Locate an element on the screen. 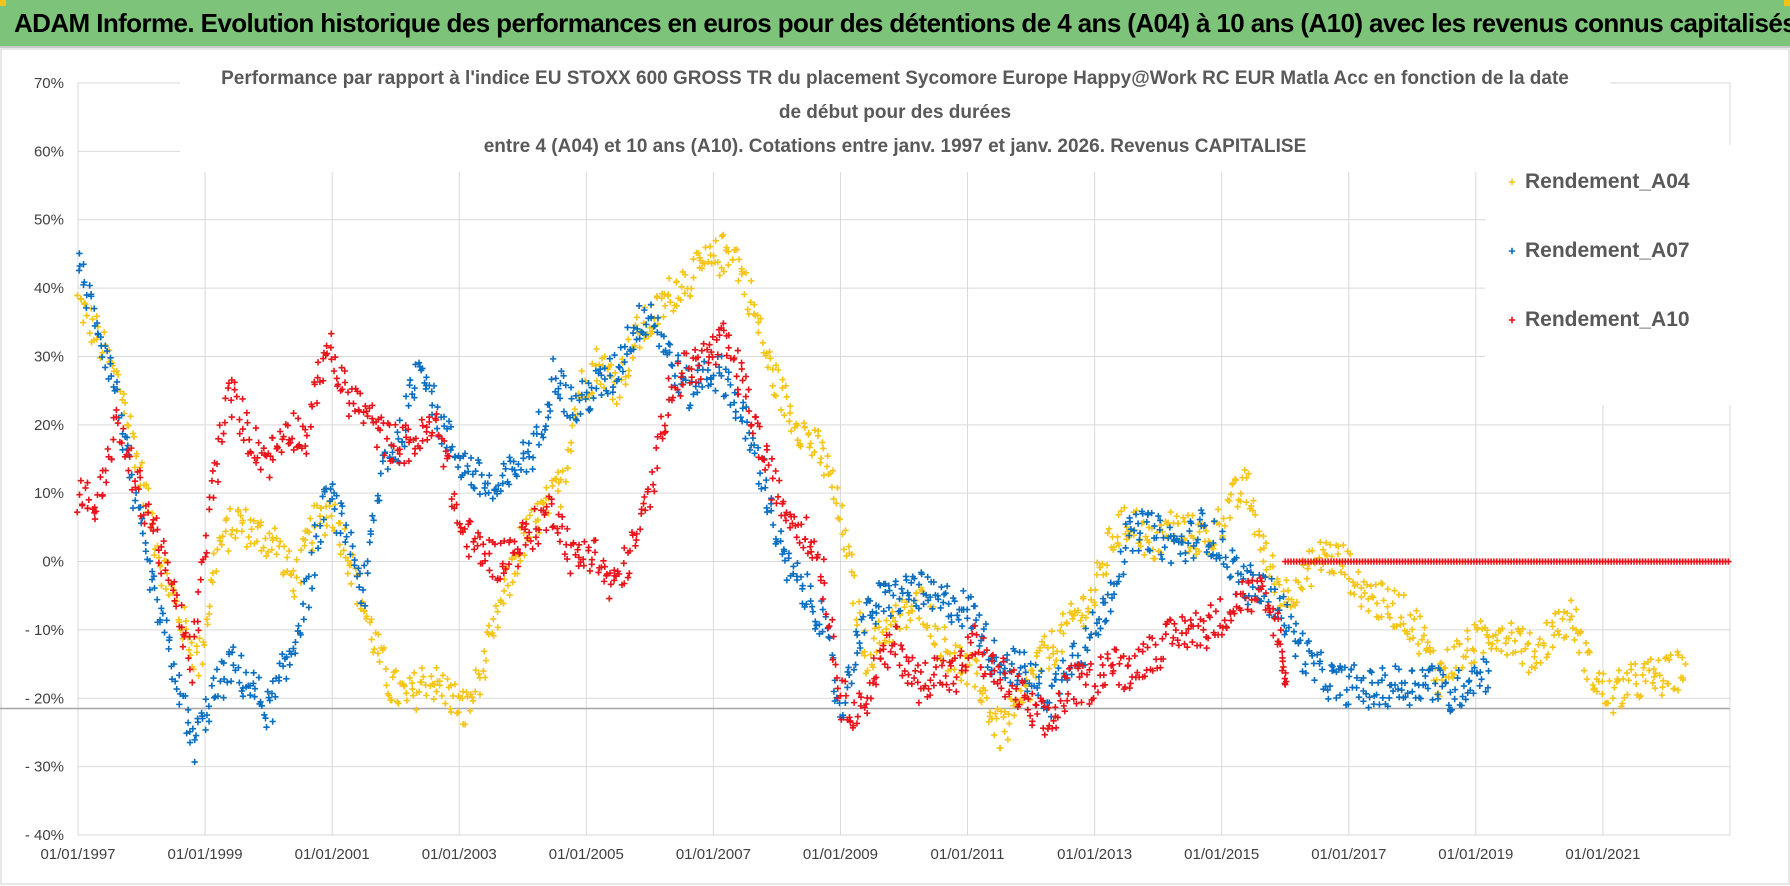 The width and height of the screenshot is (1790, 886). title-background is located at coordinates (895, 116).